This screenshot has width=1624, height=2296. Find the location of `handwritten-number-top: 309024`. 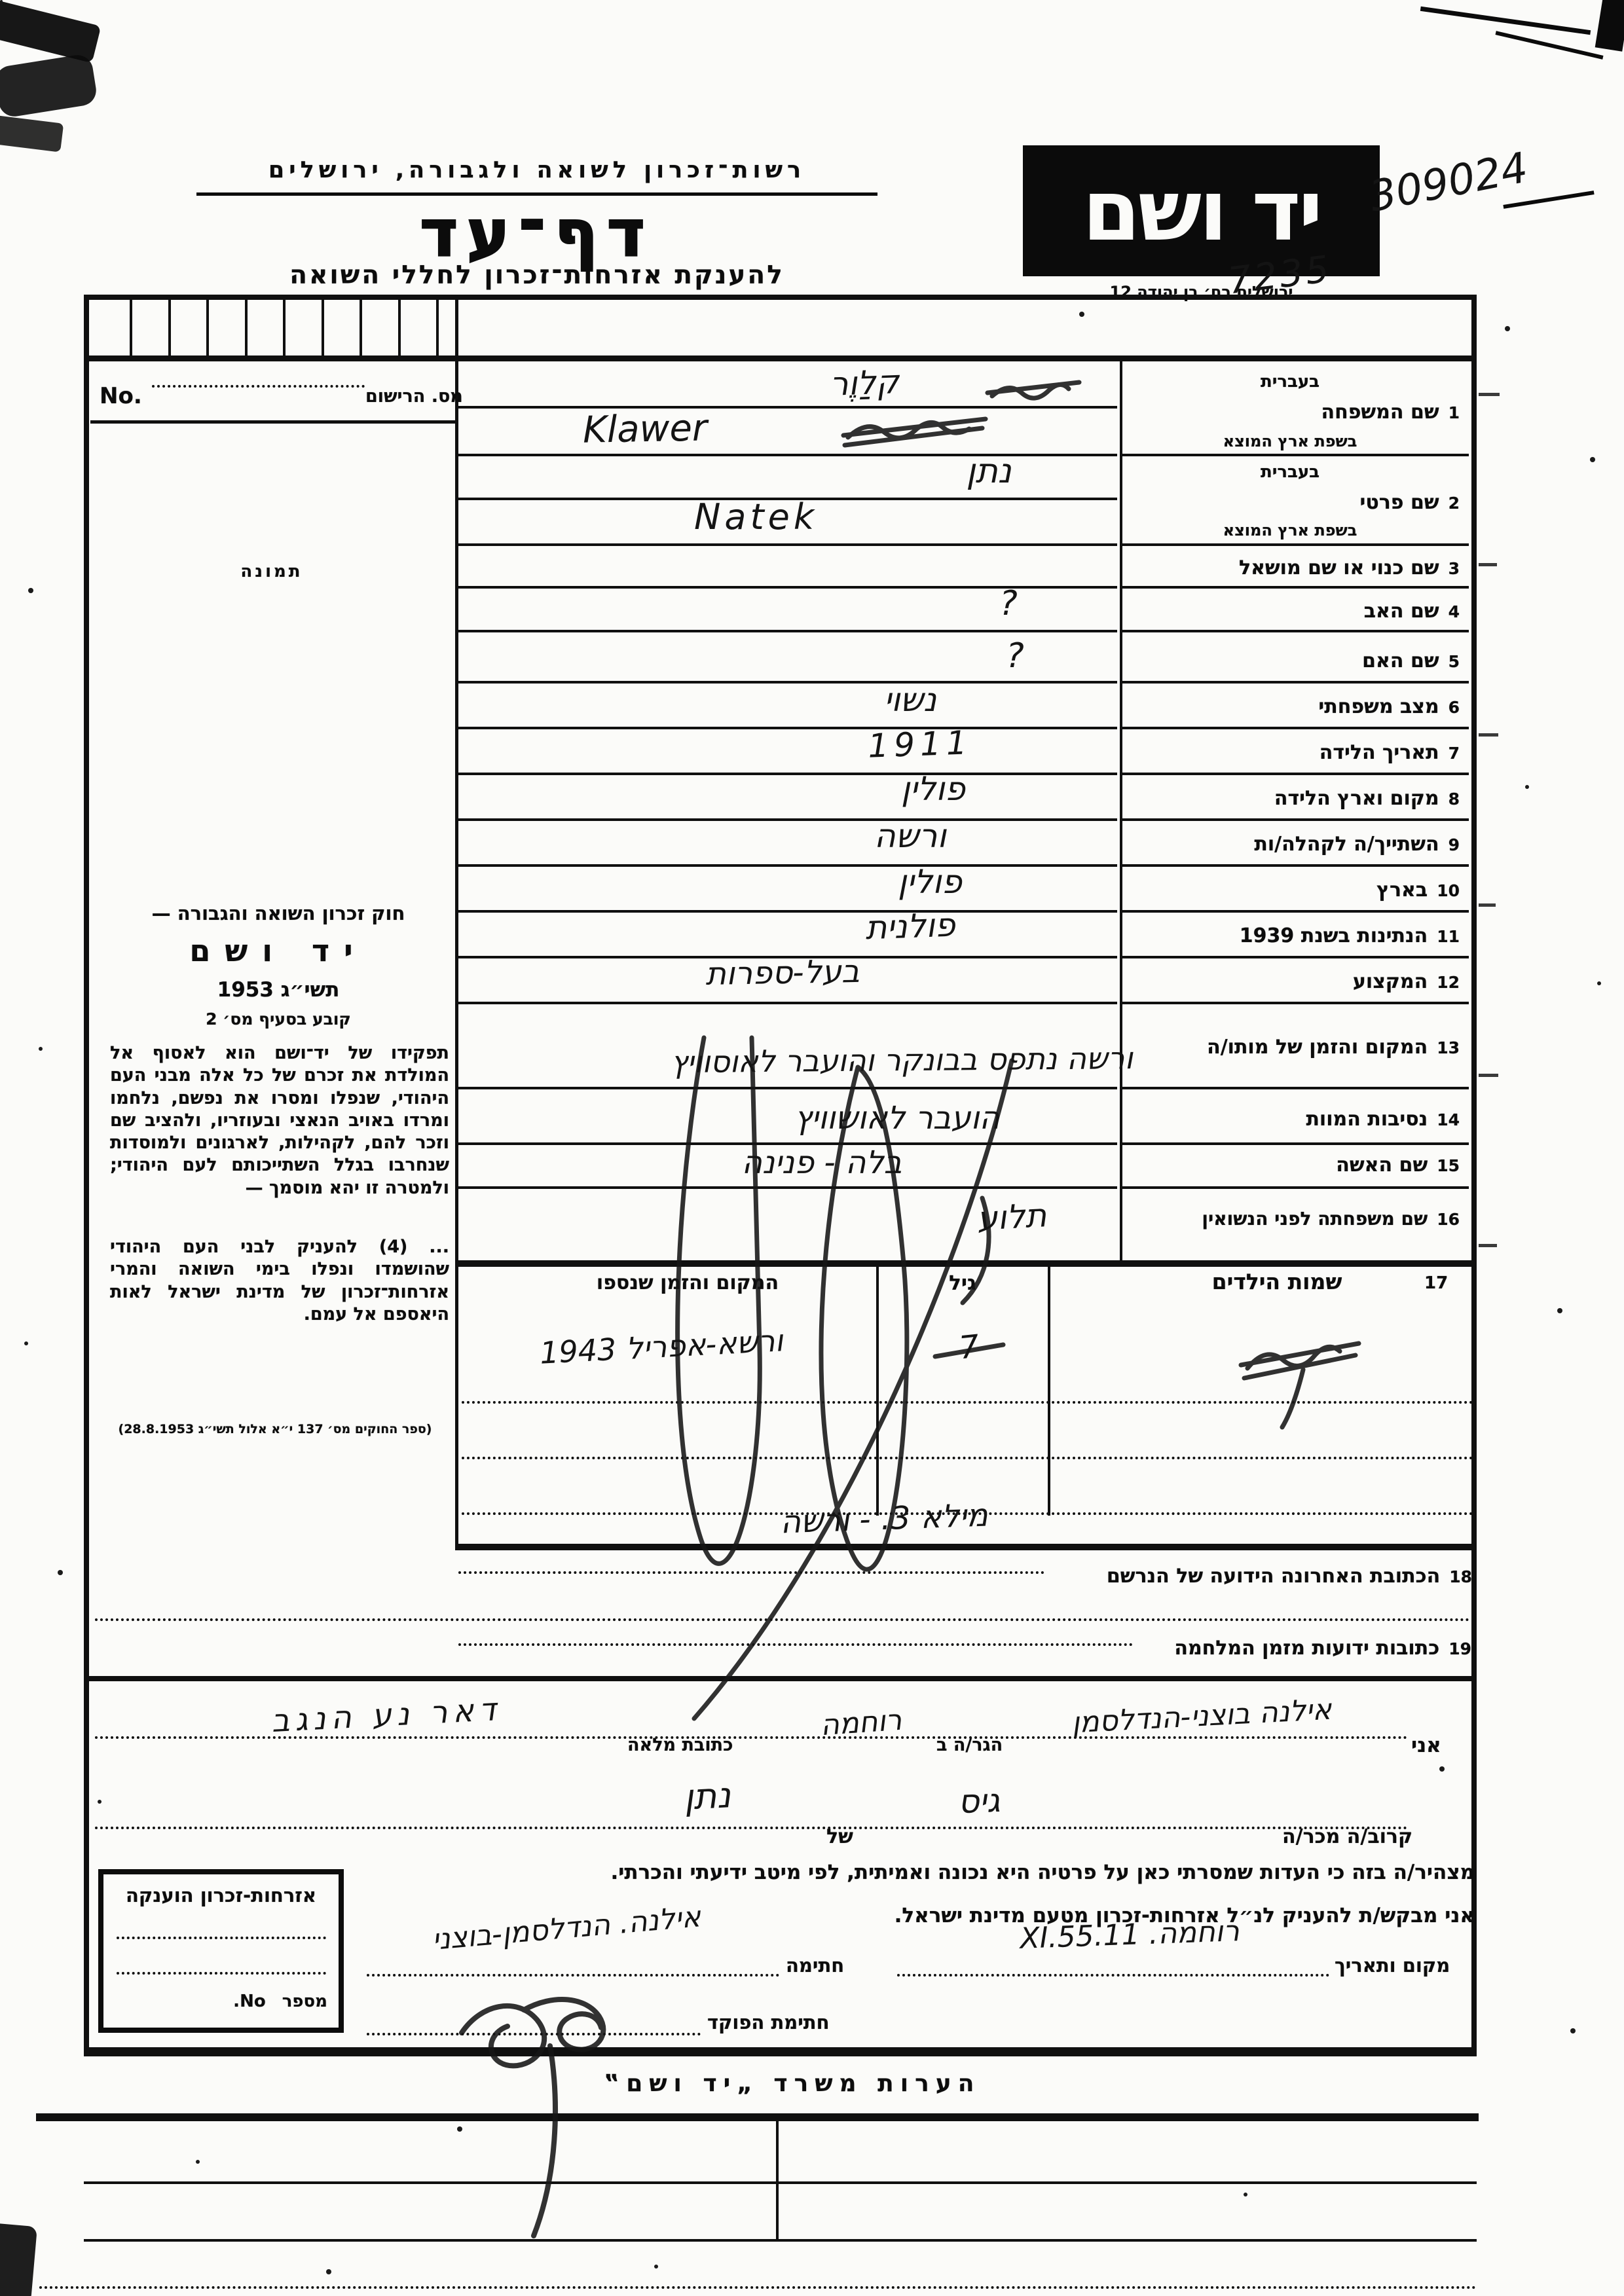

handwritten-number-top: 309024 is located at coordinates (1448, 182).